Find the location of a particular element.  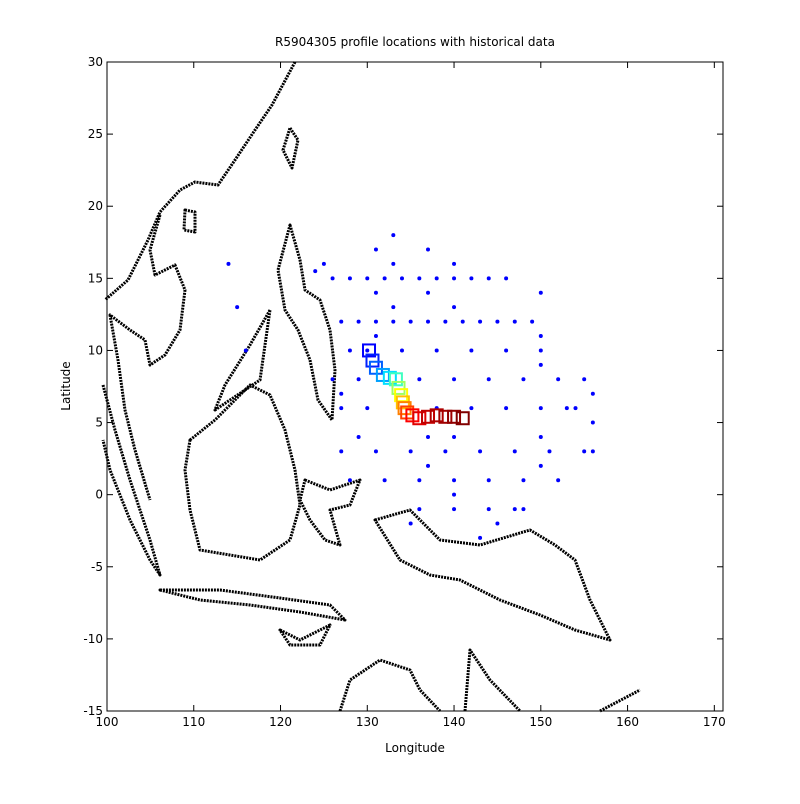

y-tick-label: -5 is located at coordinates (97, 567).